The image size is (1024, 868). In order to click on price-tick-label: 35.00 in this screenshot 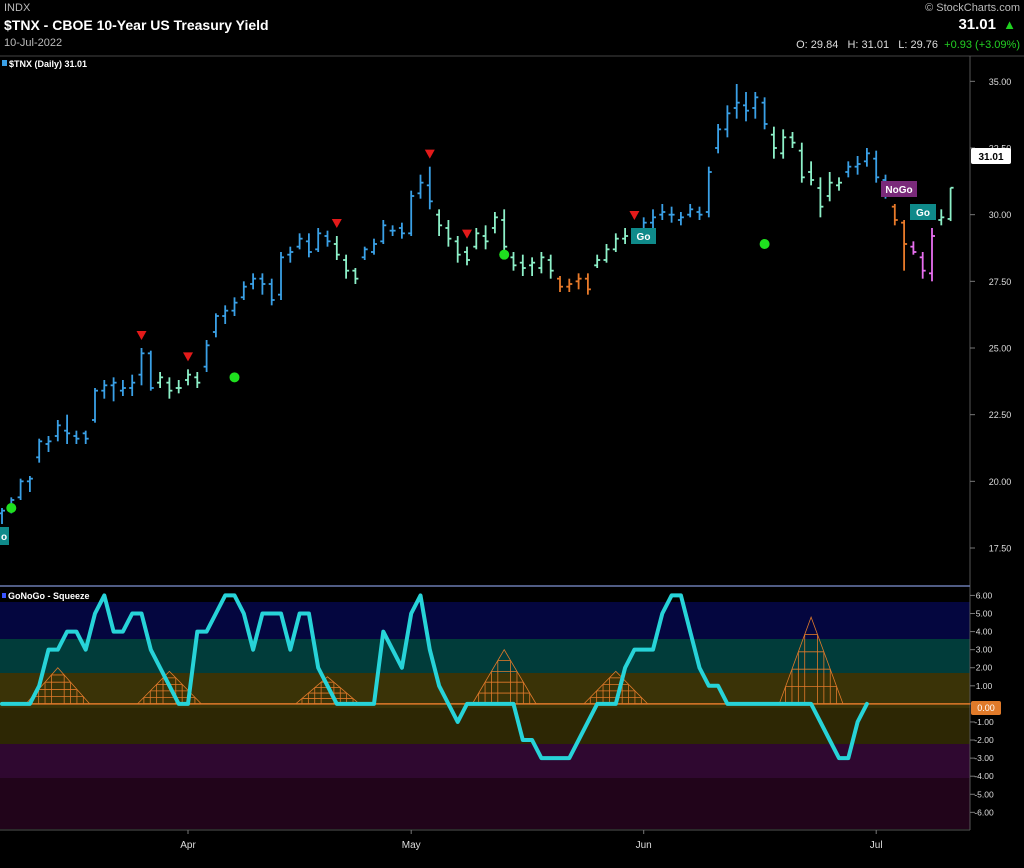, I will do `click(1000, 82)`.